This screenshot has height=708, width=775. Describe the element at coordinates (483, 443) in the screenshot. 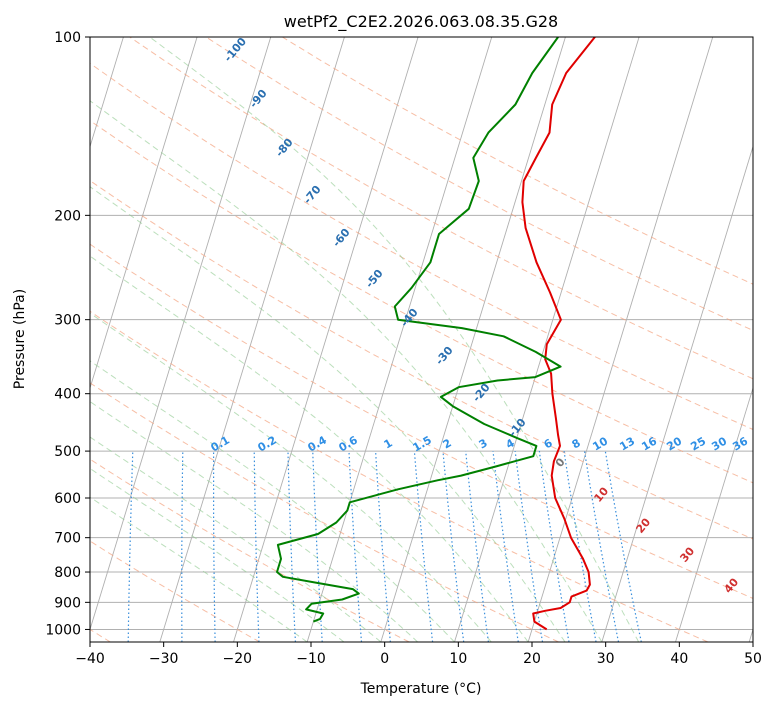

I see `mixing-ratio-label: 3` at that location.